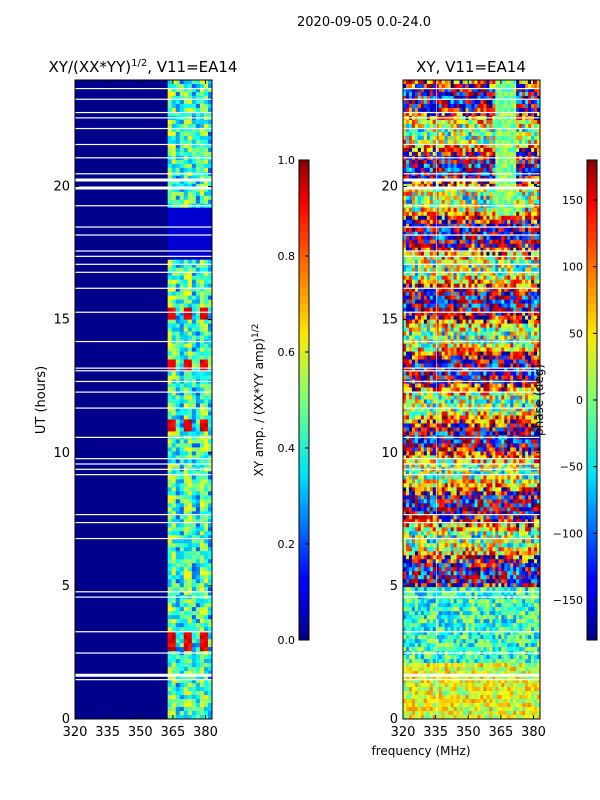 This screenshot has height=800, width=600. I want to click on colorbar-tick-label: 50, so click(576, 333).